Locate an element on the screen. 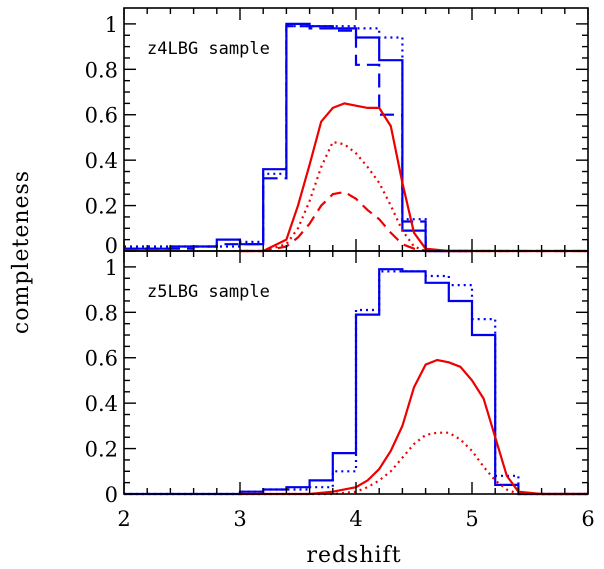 The image size is (604, 569). series-red-dashed is located at coordinates (414, 221).